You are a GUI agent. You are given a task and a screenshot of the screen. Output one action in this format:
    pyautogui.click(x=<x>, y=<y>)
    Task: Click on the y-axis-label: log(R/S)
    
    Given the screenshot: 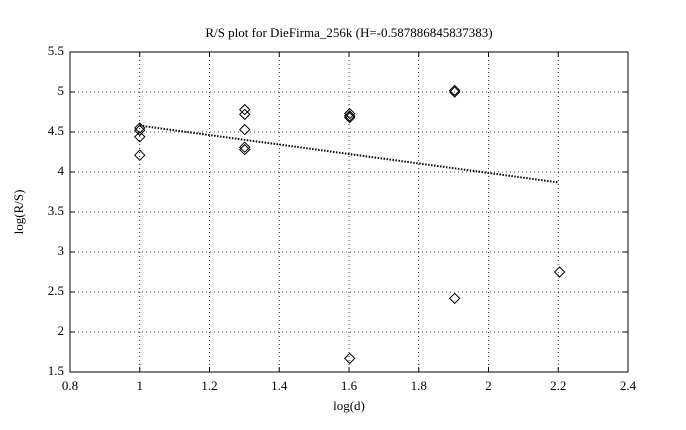 What is the action you would take?
    pyautogui.click(x=18, y=212)
    